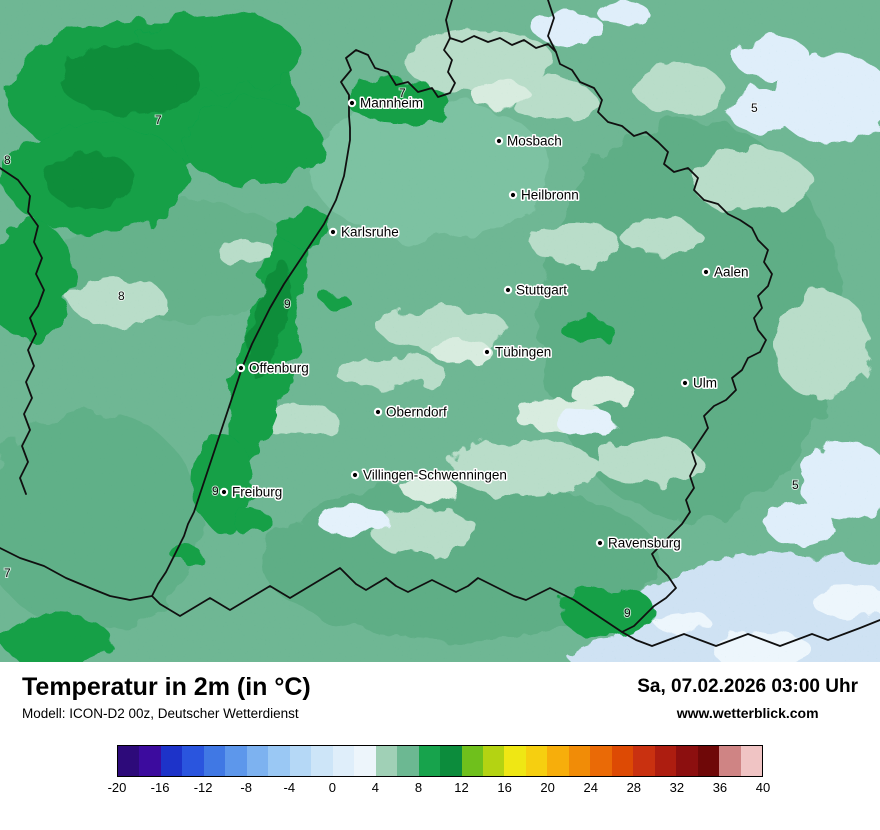 The width and height of the screenshot is (880, 830). I want to click on city-marker: Heilbronn, so click(544, 195).